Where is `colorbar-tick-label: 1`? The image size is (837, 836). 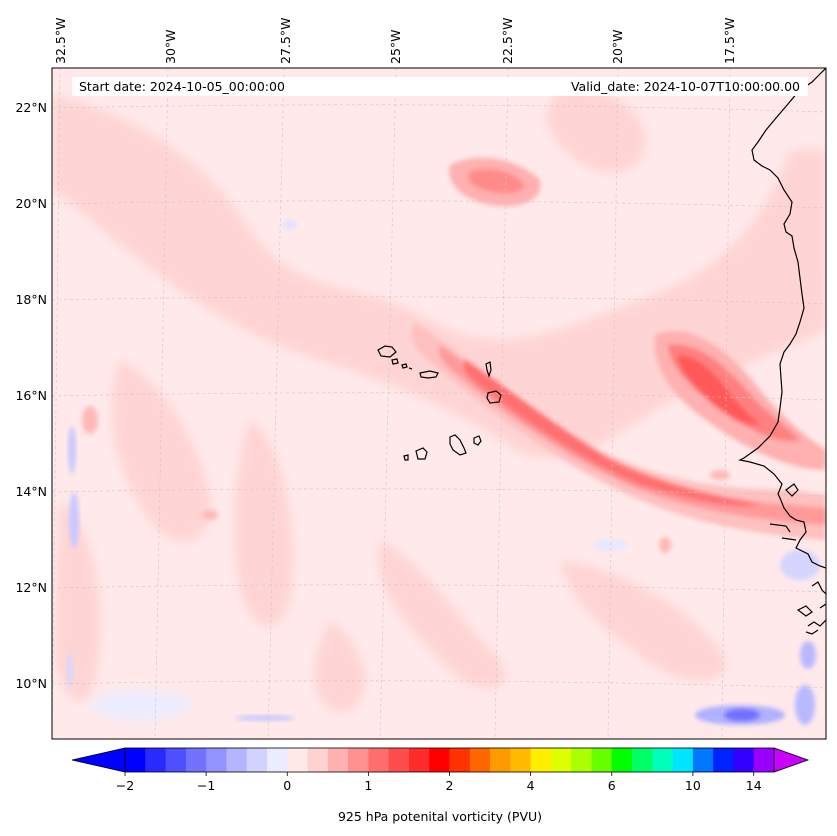
colorbar-tick-label: 1 is located at coordinates (368, 785).